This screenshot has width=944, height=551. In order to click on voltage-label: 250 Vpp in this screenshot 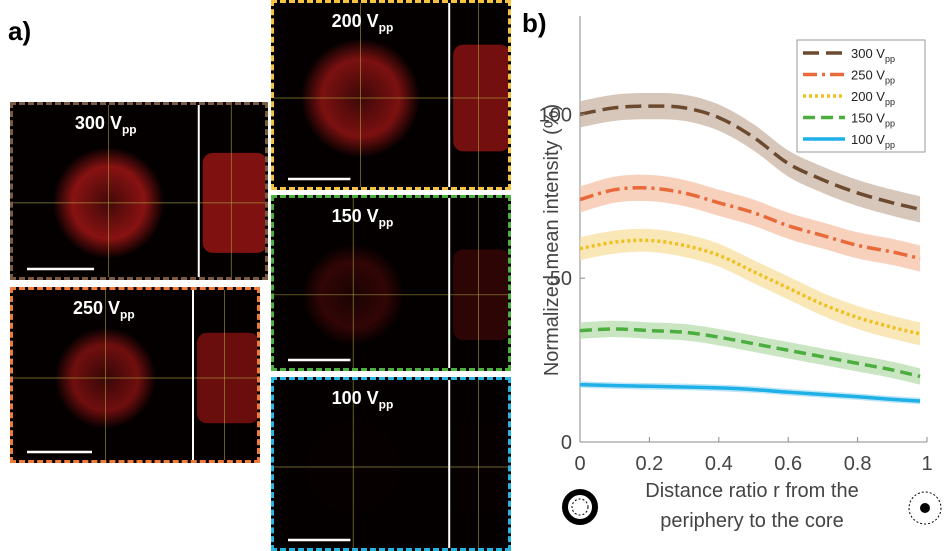, I will do `click(104, 310)`.